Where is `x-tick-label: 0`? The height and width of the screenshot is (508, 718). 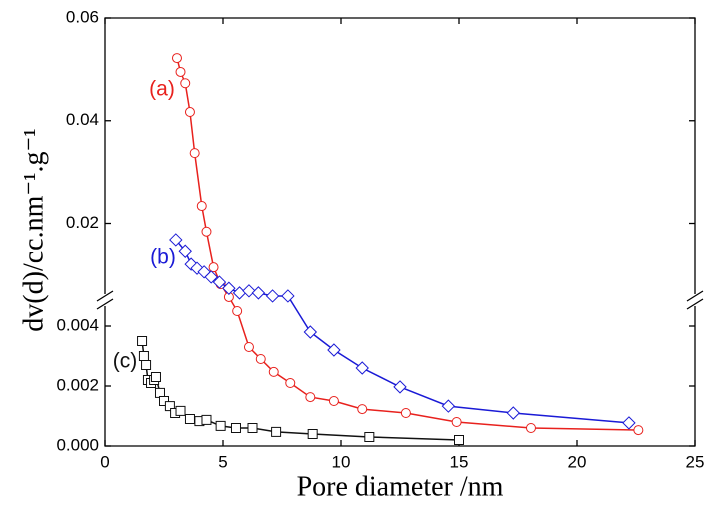
x-tick-label: 0 is located at coordinates (104, 461).